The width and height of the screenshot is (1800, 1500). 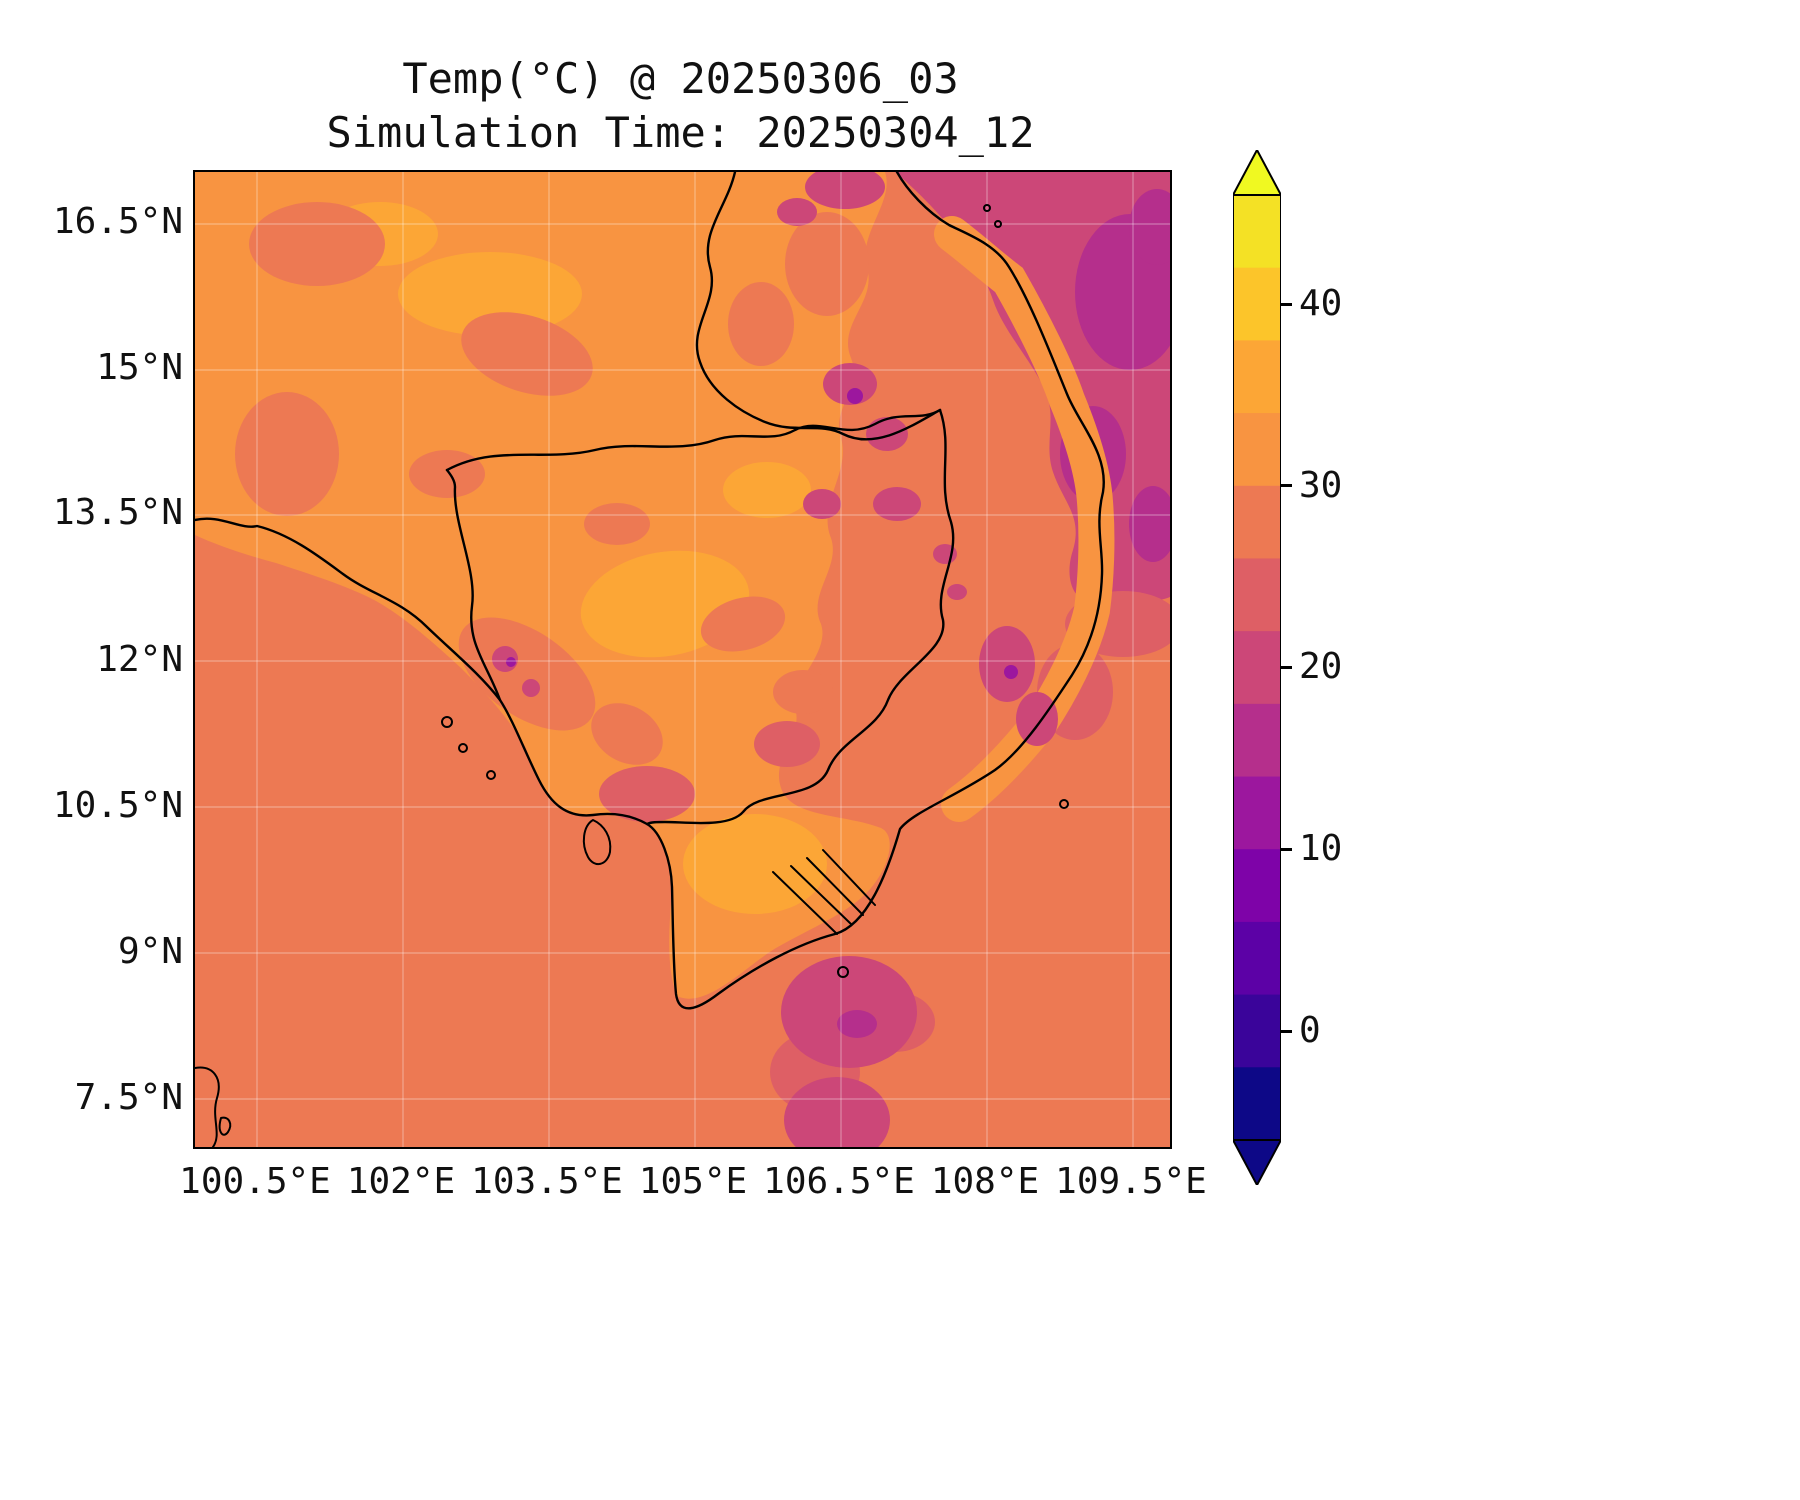 I want to click on x-tick-label: 109.5°E, so click(x=1131, y=1181).